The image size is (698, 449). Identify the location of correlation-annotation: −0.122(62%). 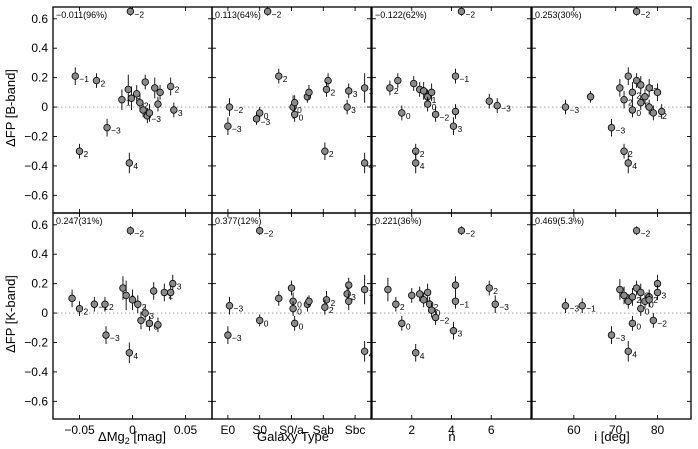
(401, 15).